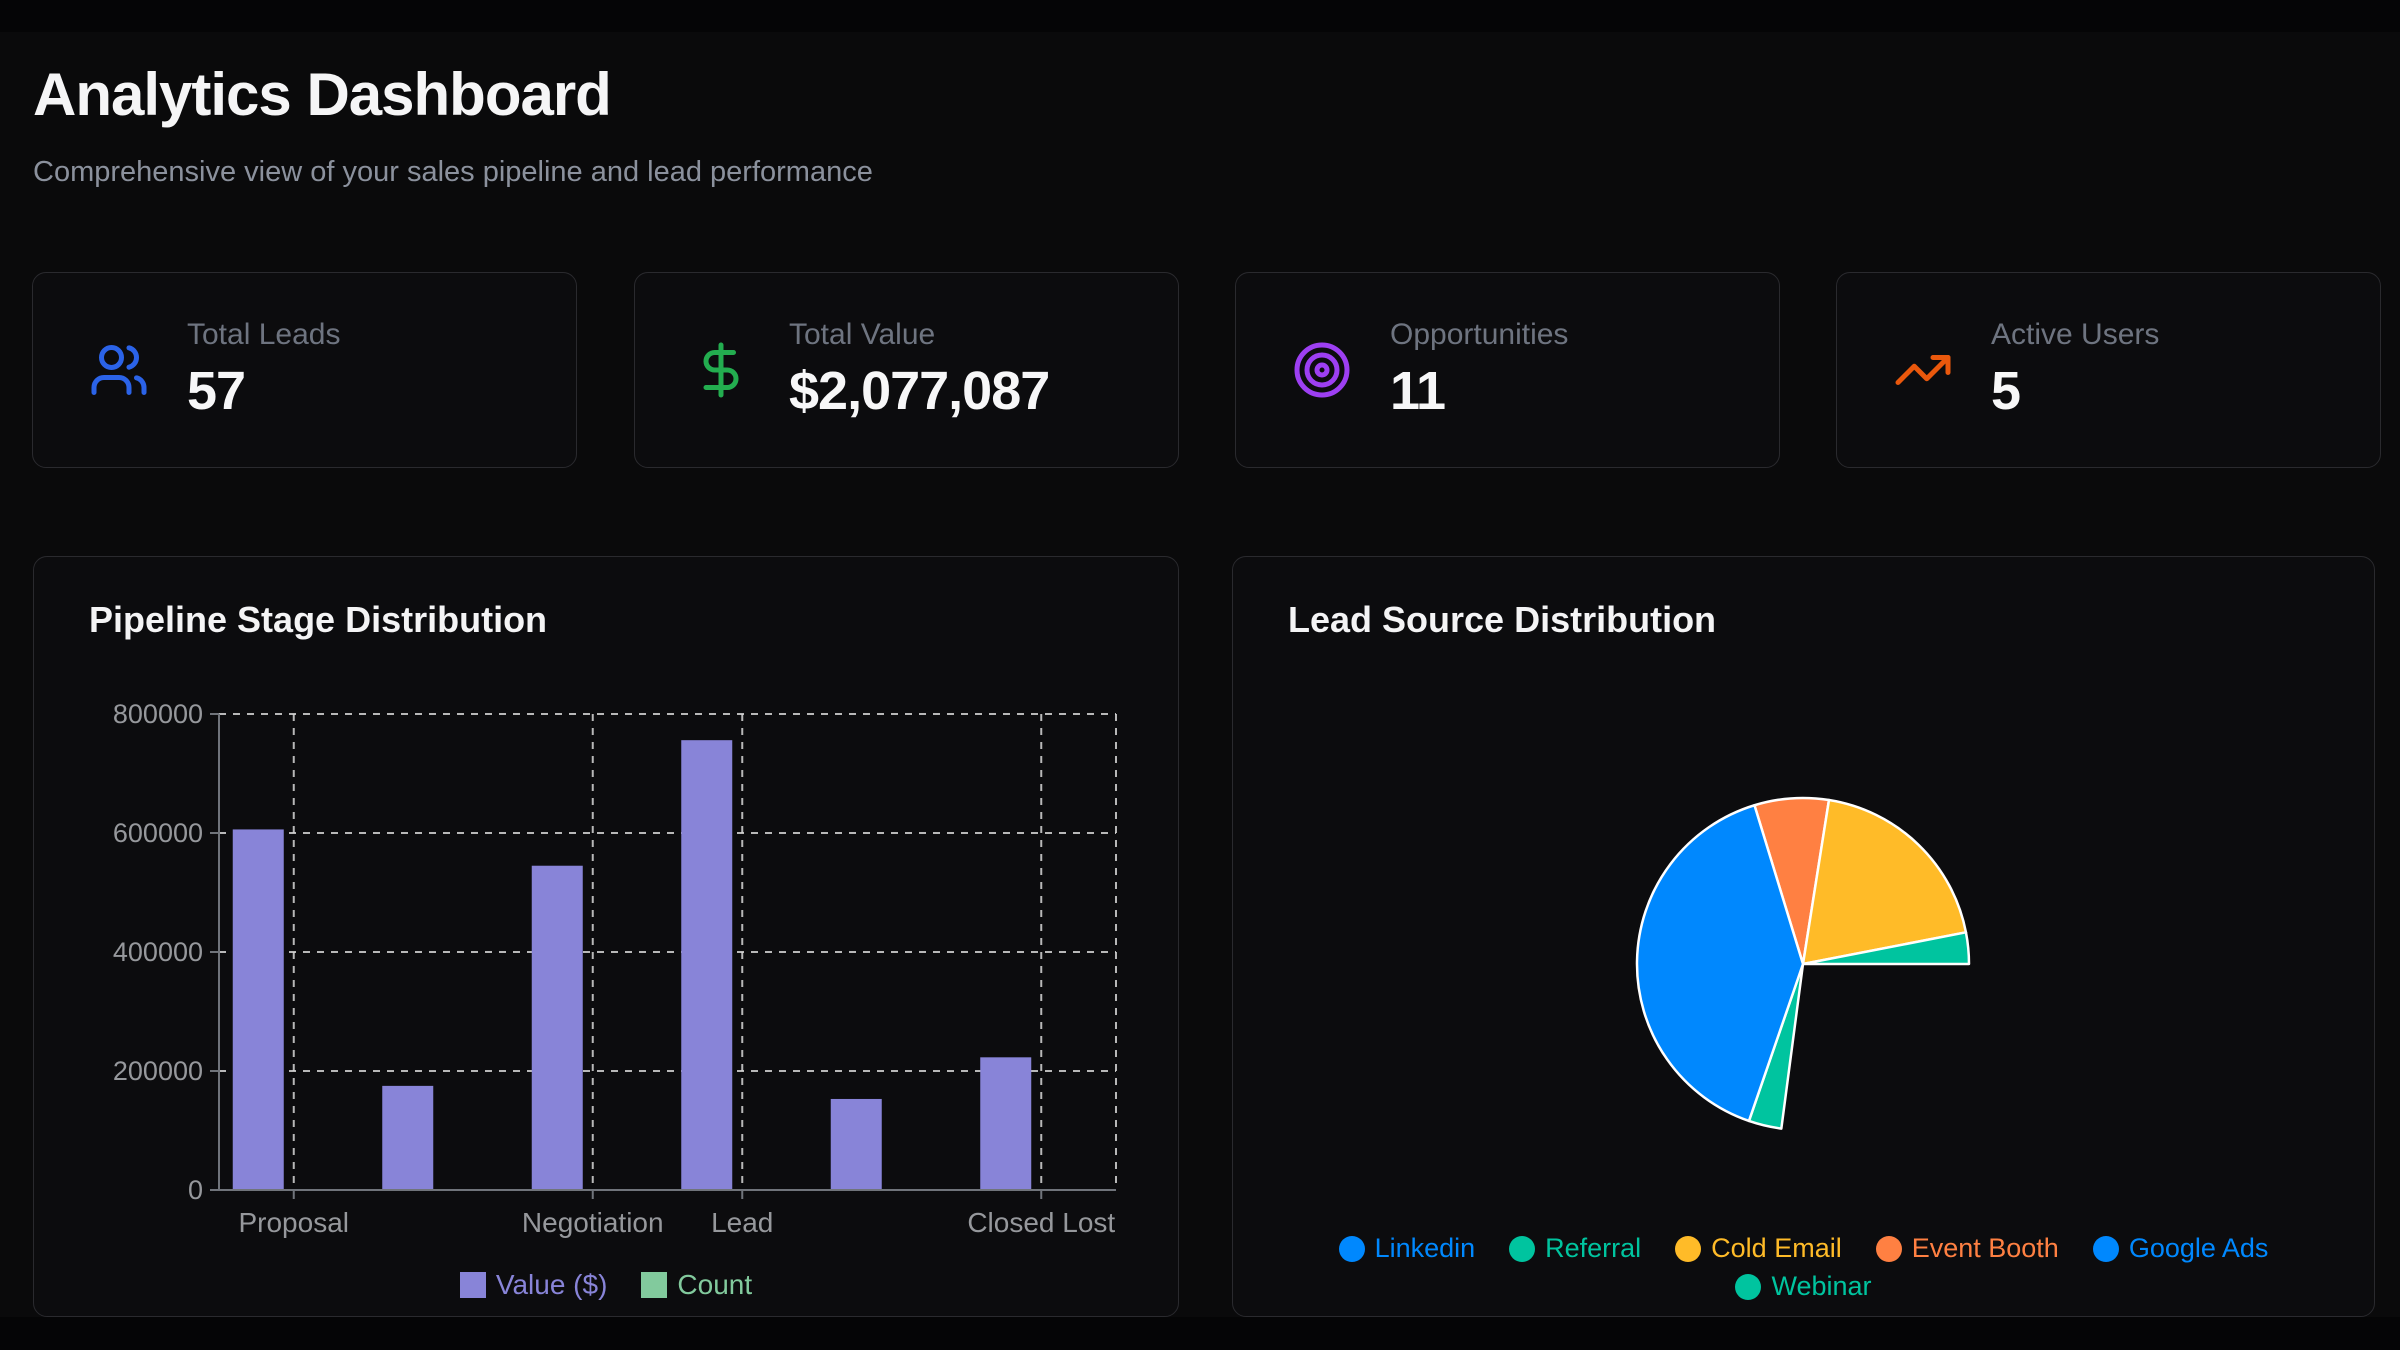 The height and width of the screenshot is (1350, 2400). Describe the element at coordinates (1479, 370) in the screenshot. I see `stat-text: Opportunities 11` at that location.